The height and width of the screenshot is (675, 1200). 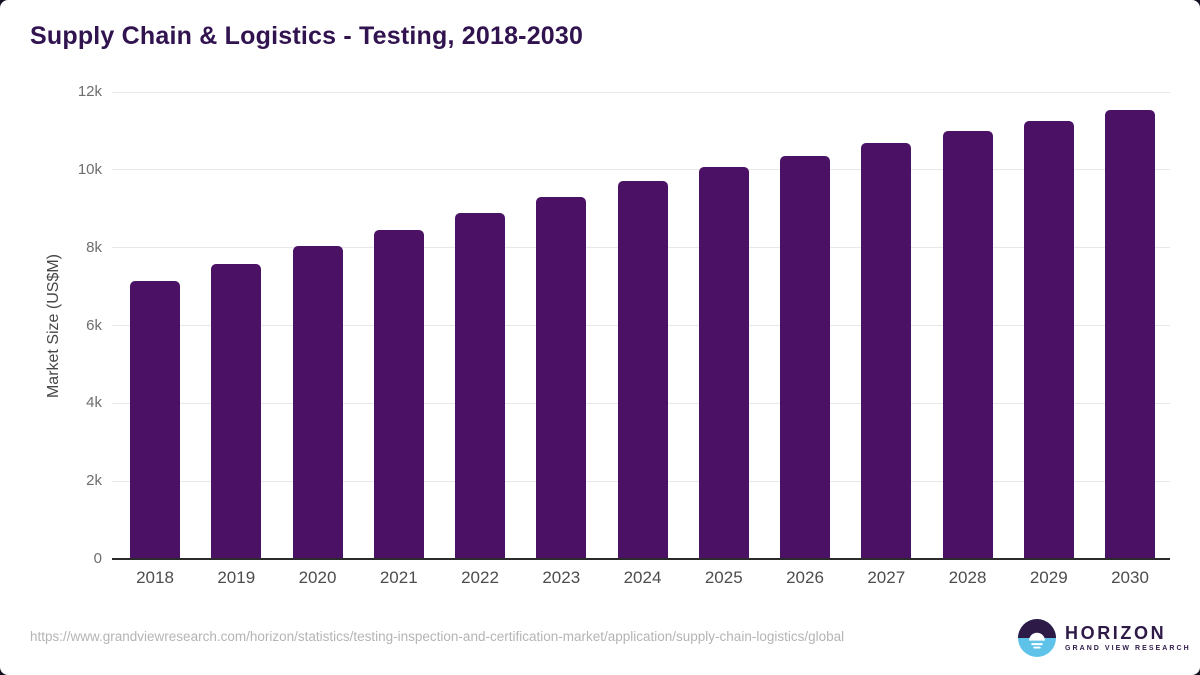 What do you see at coordinates (317, 402) in the screenshot?
I see `bar-2020` at bounding box center [317, 402].